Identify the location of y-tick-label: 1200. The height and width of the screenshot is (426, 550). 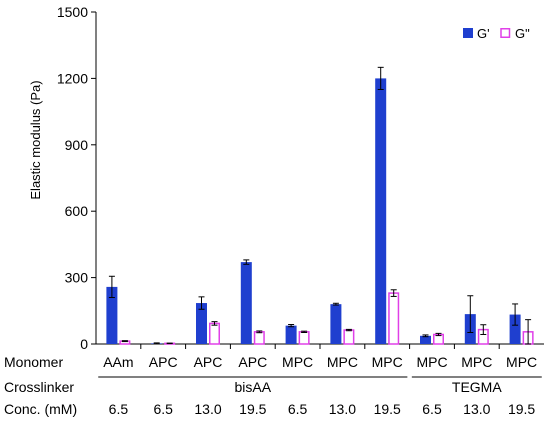
(72, 78).